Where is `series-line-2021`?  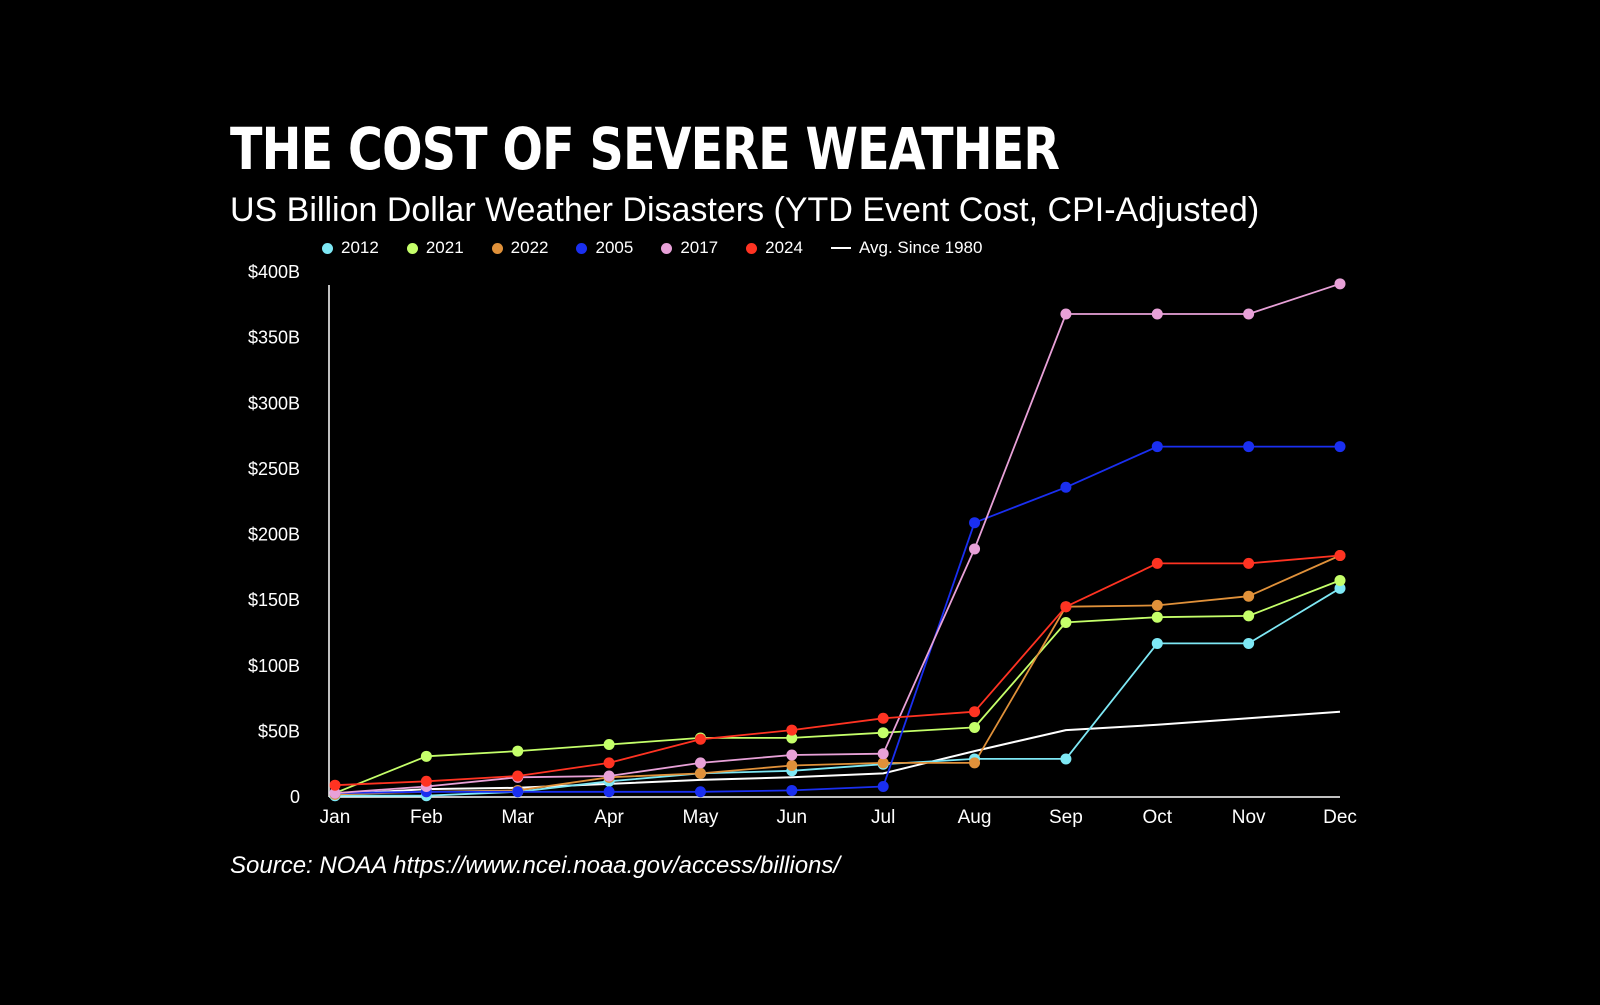 series-line-2021 is located at coordinates (837, 686).